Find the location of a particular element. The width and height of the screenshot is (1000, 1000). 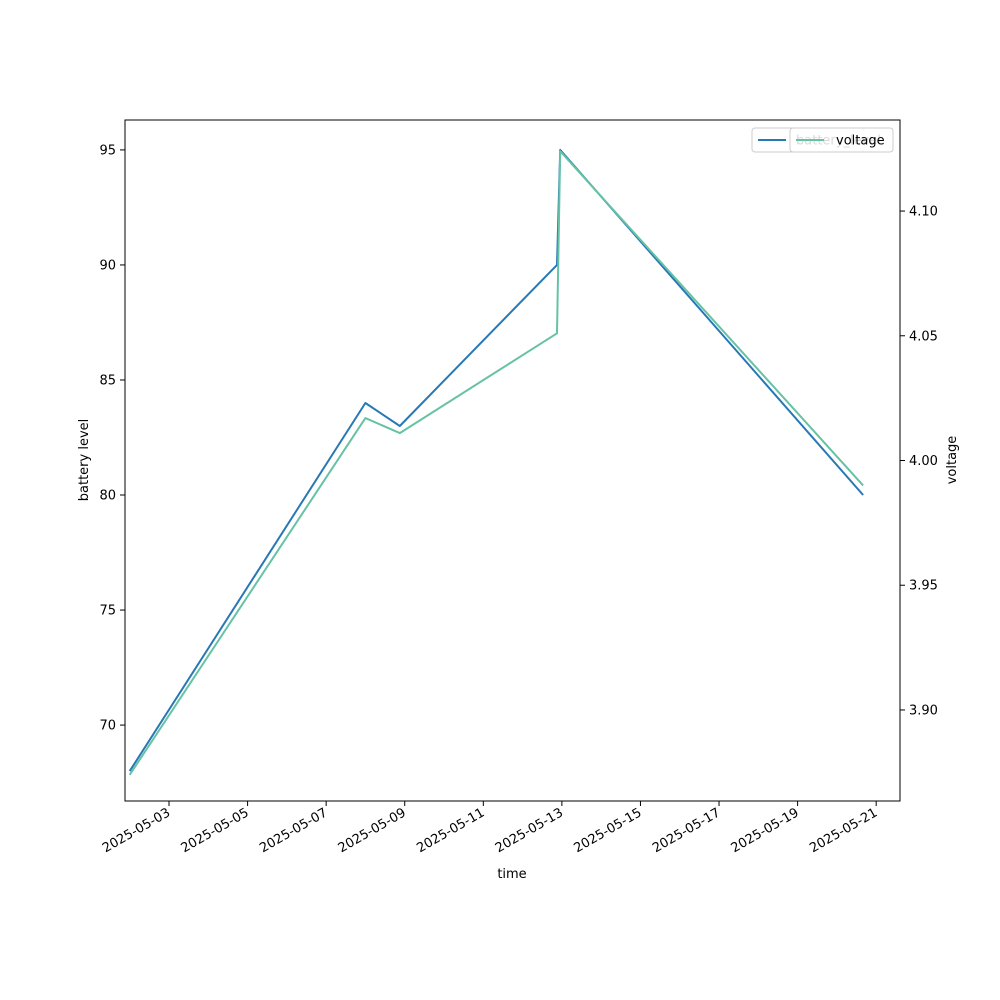

y2-tick-label: 4.05 is located at coordinates (923, 336).